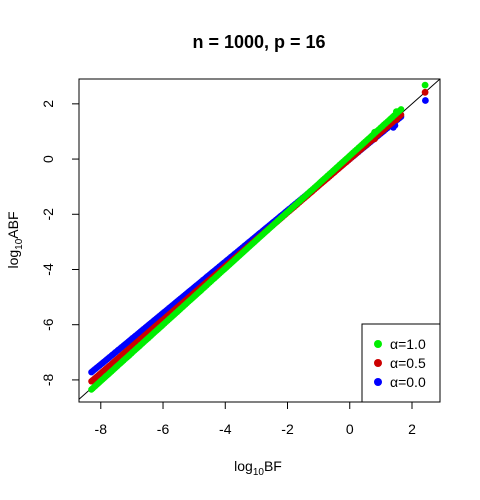  I want to click on x-tick-label: -6, so click(163, 429).